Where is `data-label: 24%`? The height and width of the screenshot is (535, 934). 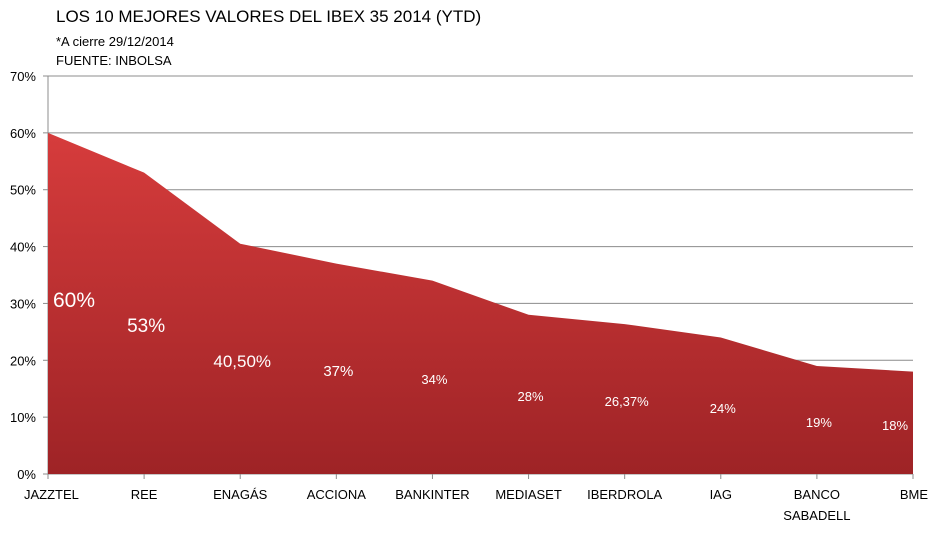 data-label: 24% is located at coordinates (723, 408).